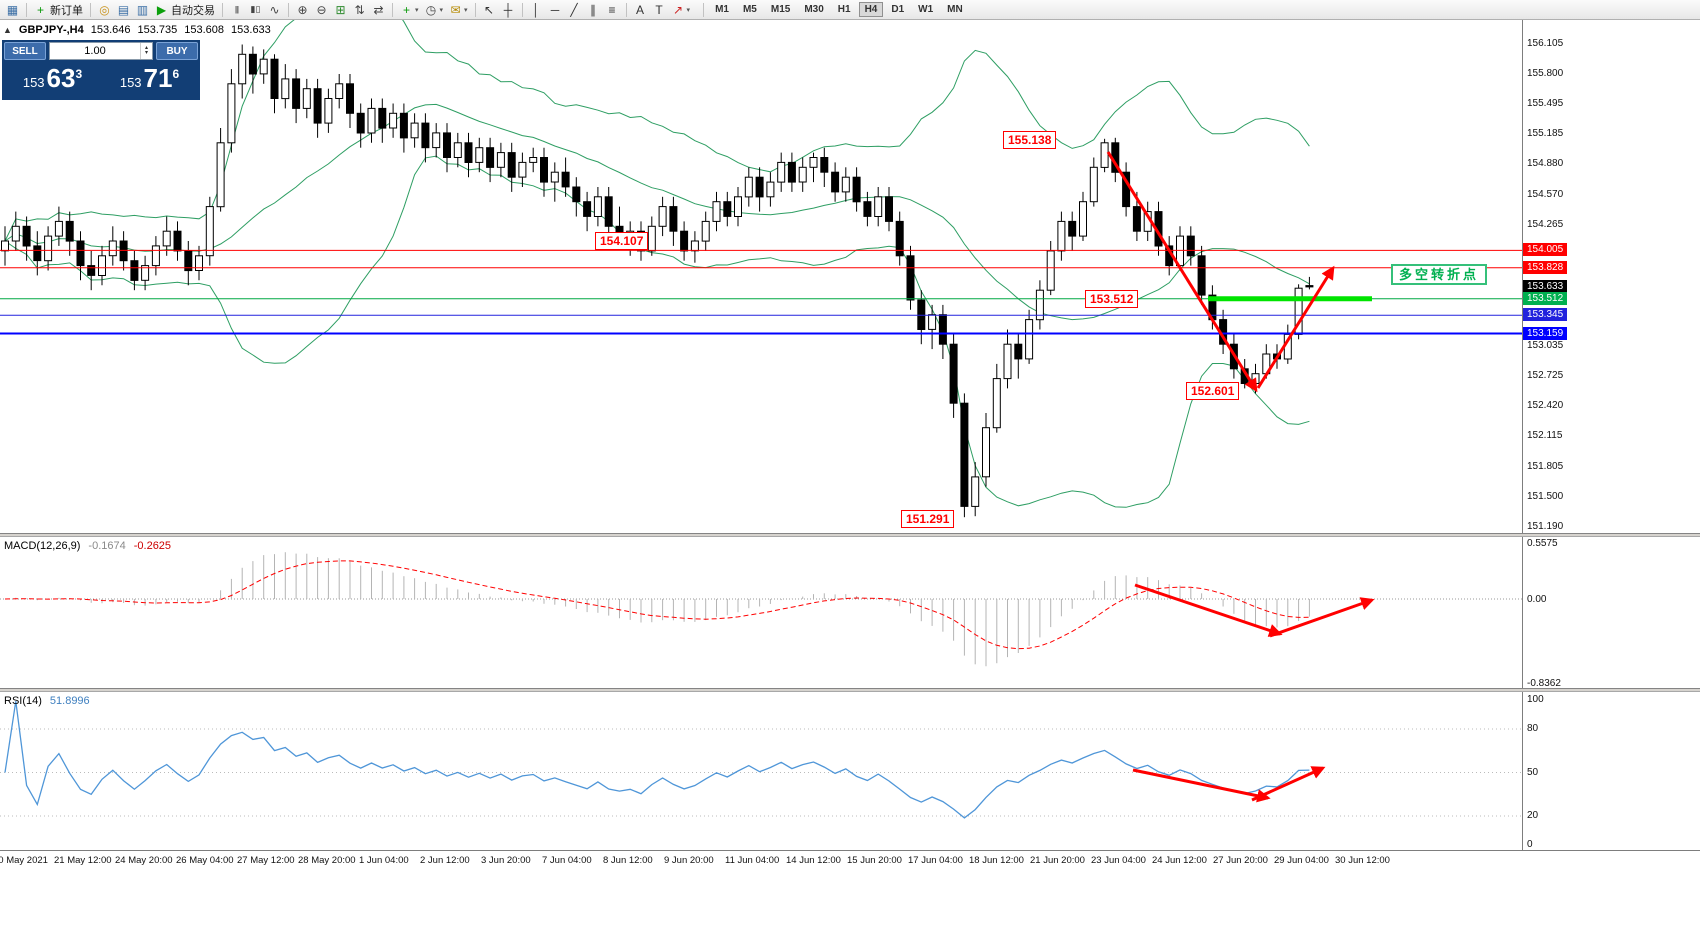  What do you see at coordinates (406, 9) in the screenshot?
I see `indicators-icon: +` at bounding box center [406, 9].